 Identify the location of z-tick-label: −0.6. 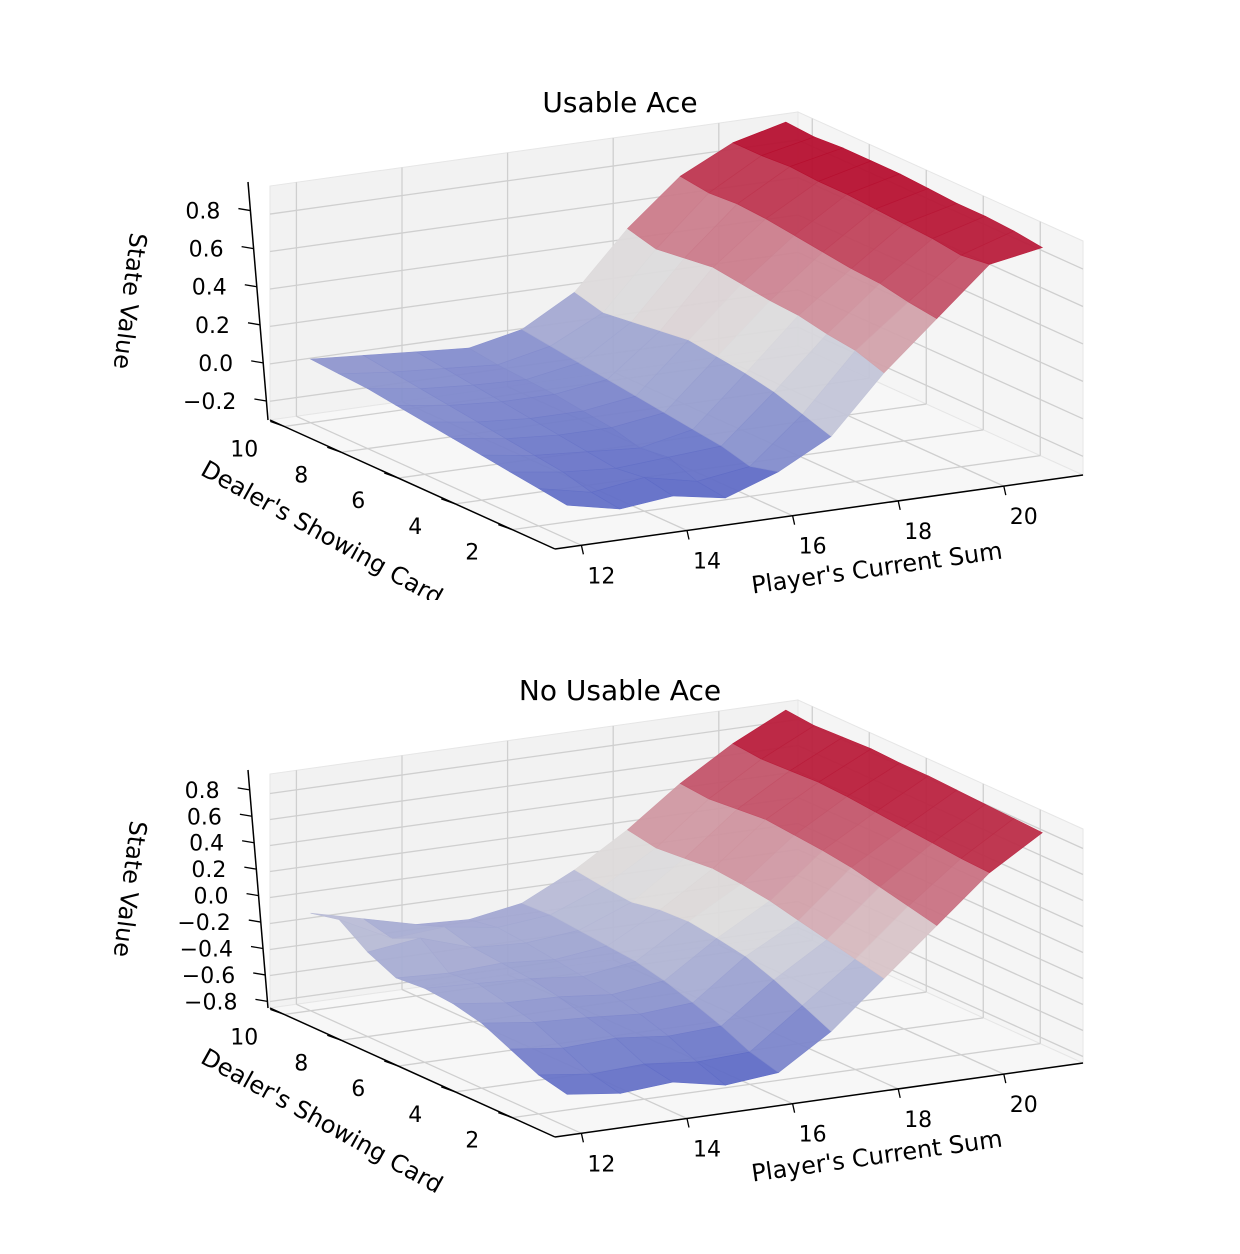
(208, 976).